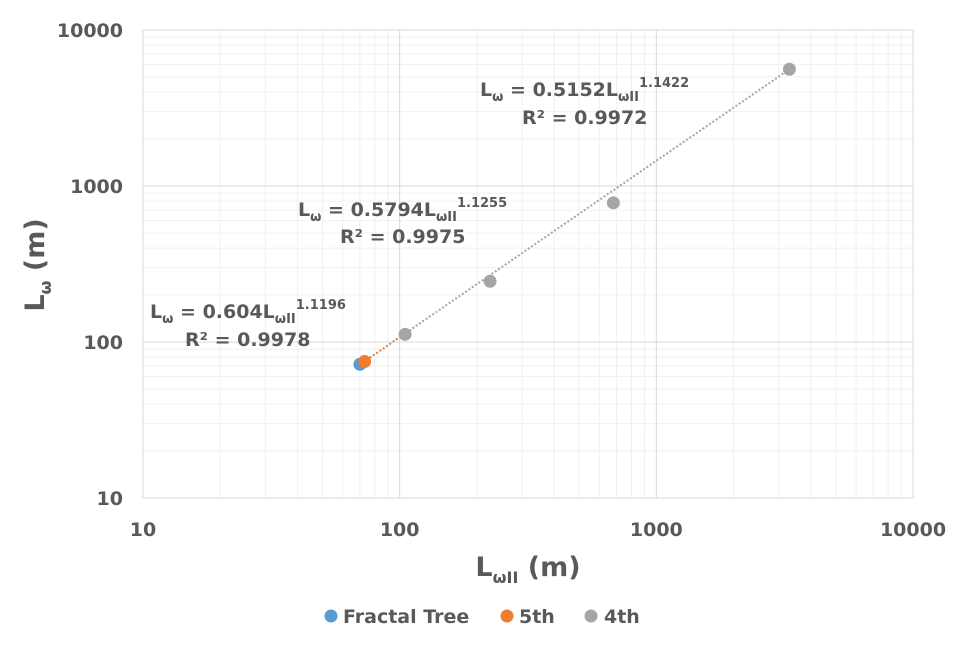 The width and height of the screenshot is (969, 645). What do you see at coordinates (913, 530) in the screenshot?
I see `x-tick-label: 10000` at bounding box center [913, 530].